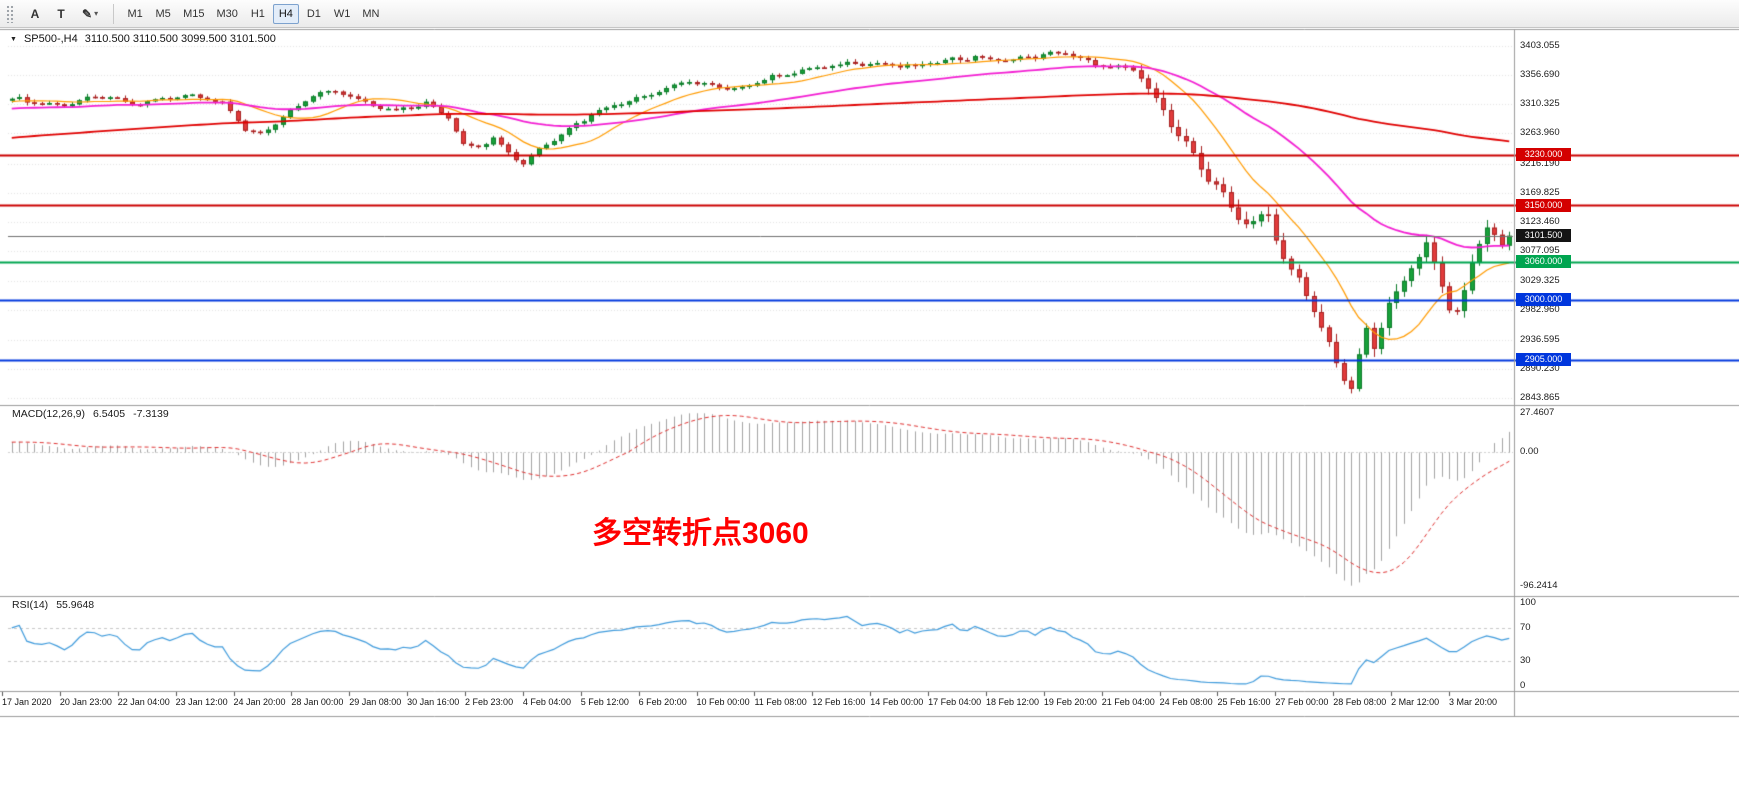 Image resolution: width=1739 pixels, height=793 pixels. What do you see at coordinates (53, 605) in the screenshot?
I see `rsi-panel-label: RSI(14) 55.9648` at bounding box center [53, 605].